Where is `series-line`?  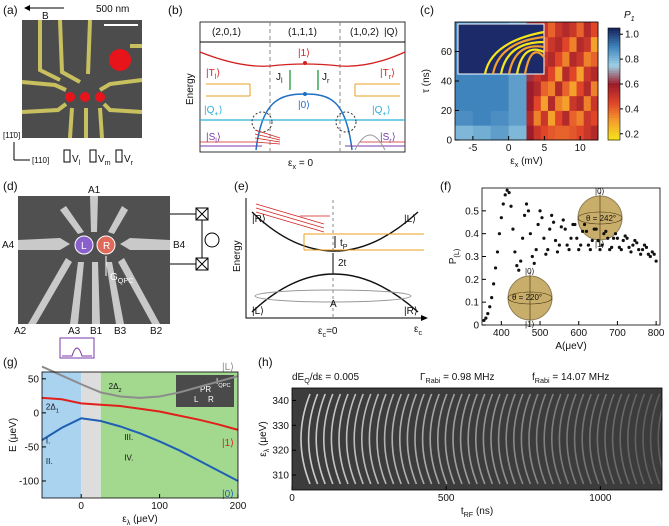 series-line is located at coordinates (140, 413).